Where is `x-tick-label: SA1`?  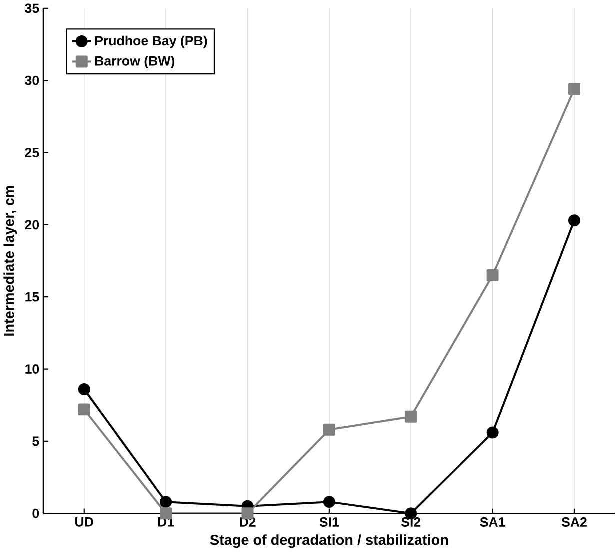 x-tick-label: SA1 is located at coordinates (493, 523).